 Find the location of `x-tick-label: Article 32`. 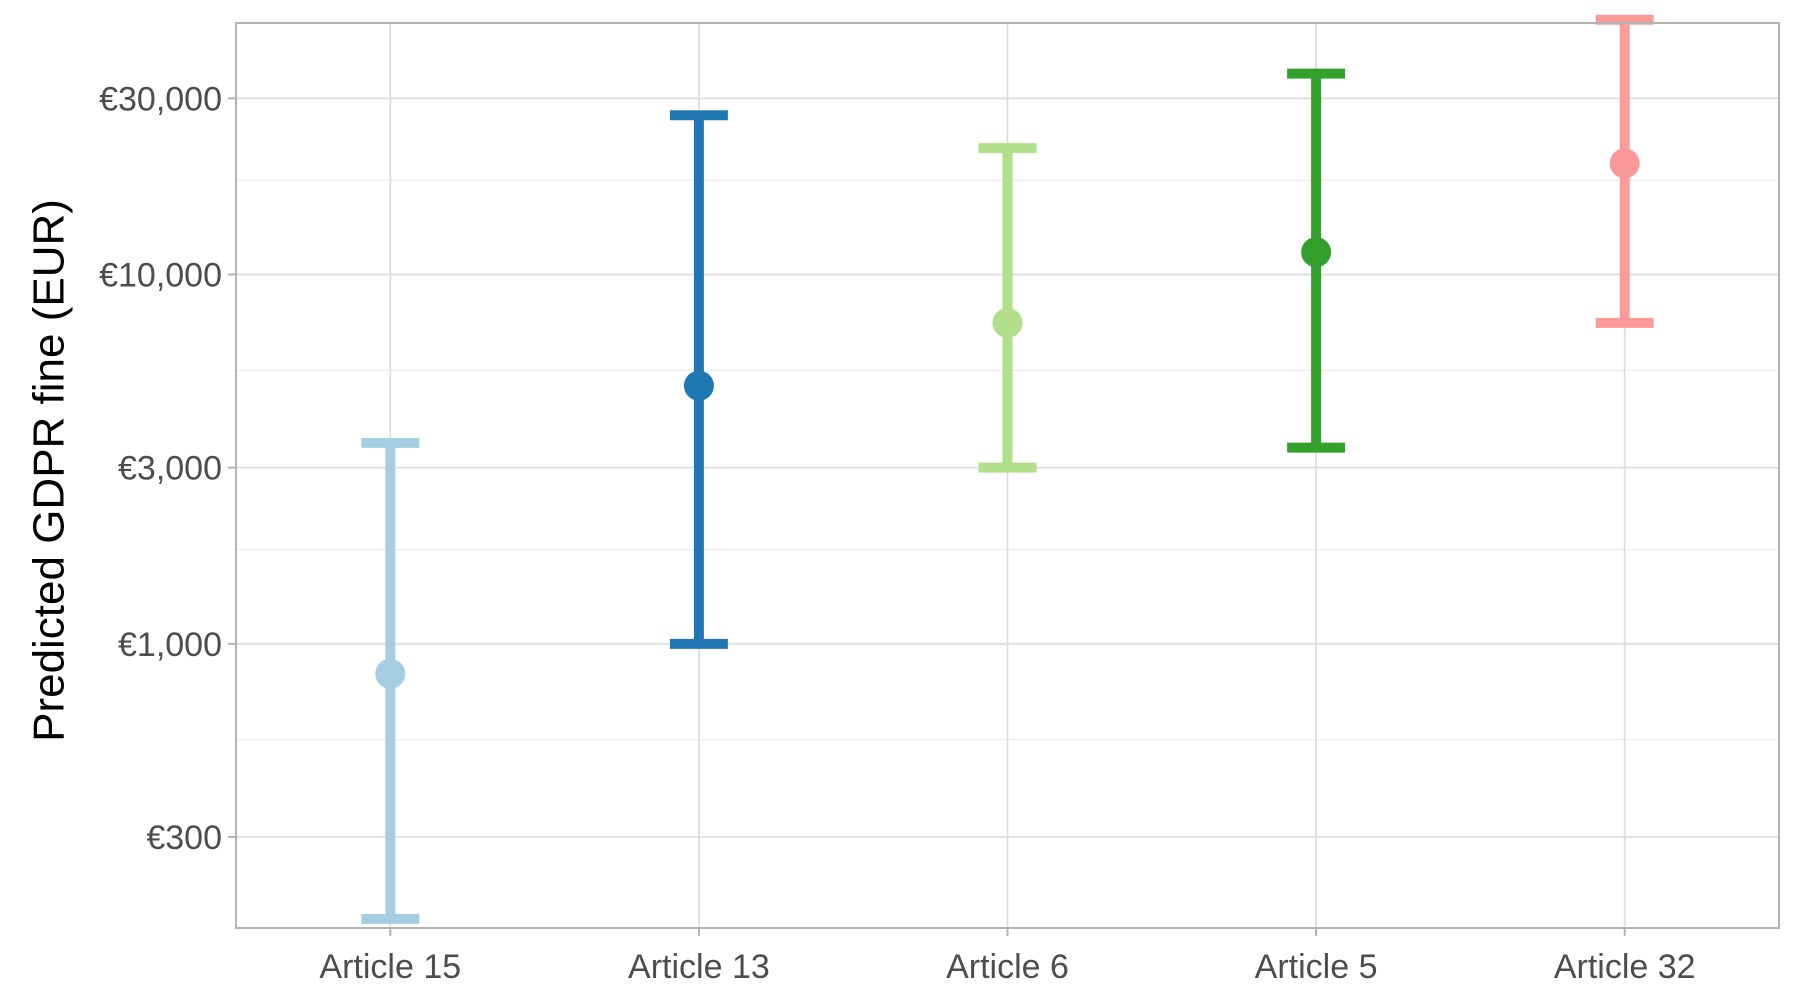

x-tick-label: Article 32 is located at coordinates (1625, 967).